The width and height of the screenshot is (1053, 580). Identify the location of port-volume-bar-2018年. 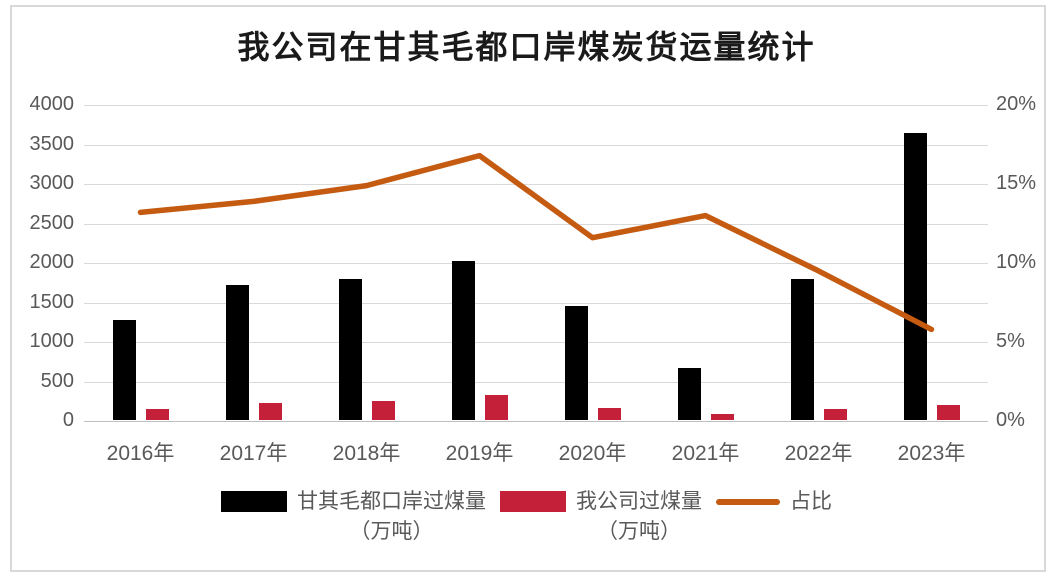
(350, 349).